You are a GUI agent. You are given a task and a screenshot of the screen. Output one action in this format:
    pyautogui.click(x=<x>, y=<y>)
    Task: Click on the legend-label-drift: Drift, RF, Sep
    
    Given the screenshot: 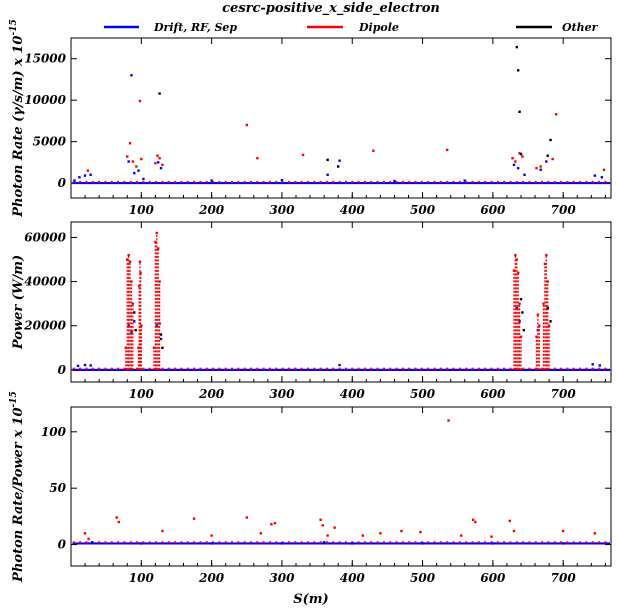 What is the action you would take?
    pyautogui.click(x=195, y=27)
    